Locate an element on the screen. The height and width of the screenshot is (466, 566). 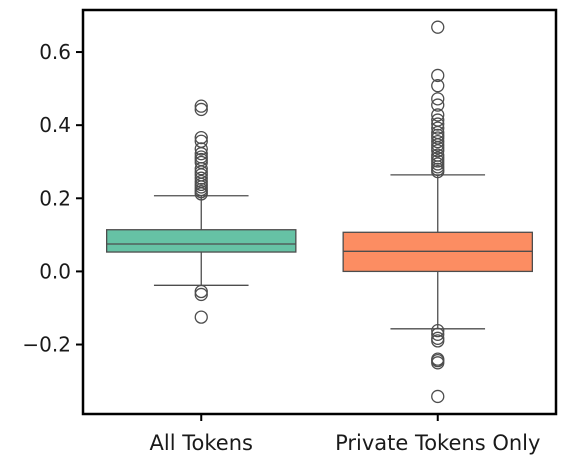
y-tick-label: −0.2 is located at coordinates (46, 345).